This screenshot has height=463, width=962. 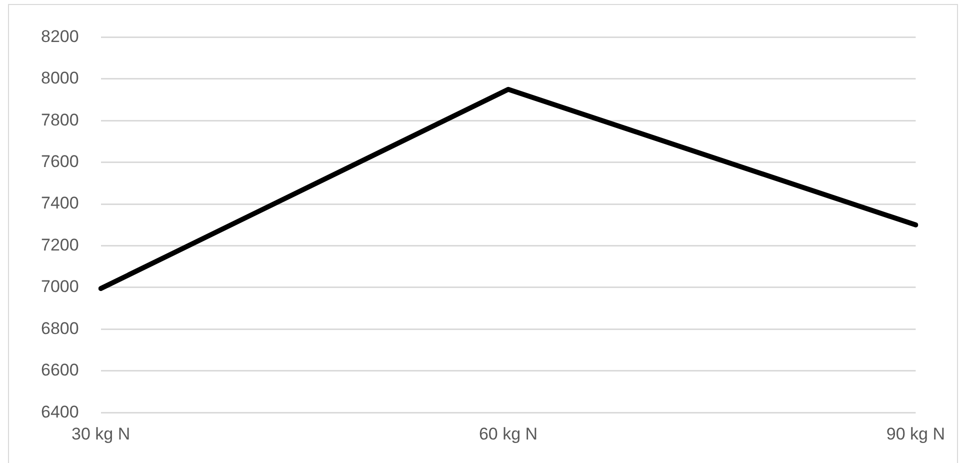 What do you see at coordinates (59, 162) in the screenshot?
I see `y-tick-label: 7600` at bounding box center [59, 162].